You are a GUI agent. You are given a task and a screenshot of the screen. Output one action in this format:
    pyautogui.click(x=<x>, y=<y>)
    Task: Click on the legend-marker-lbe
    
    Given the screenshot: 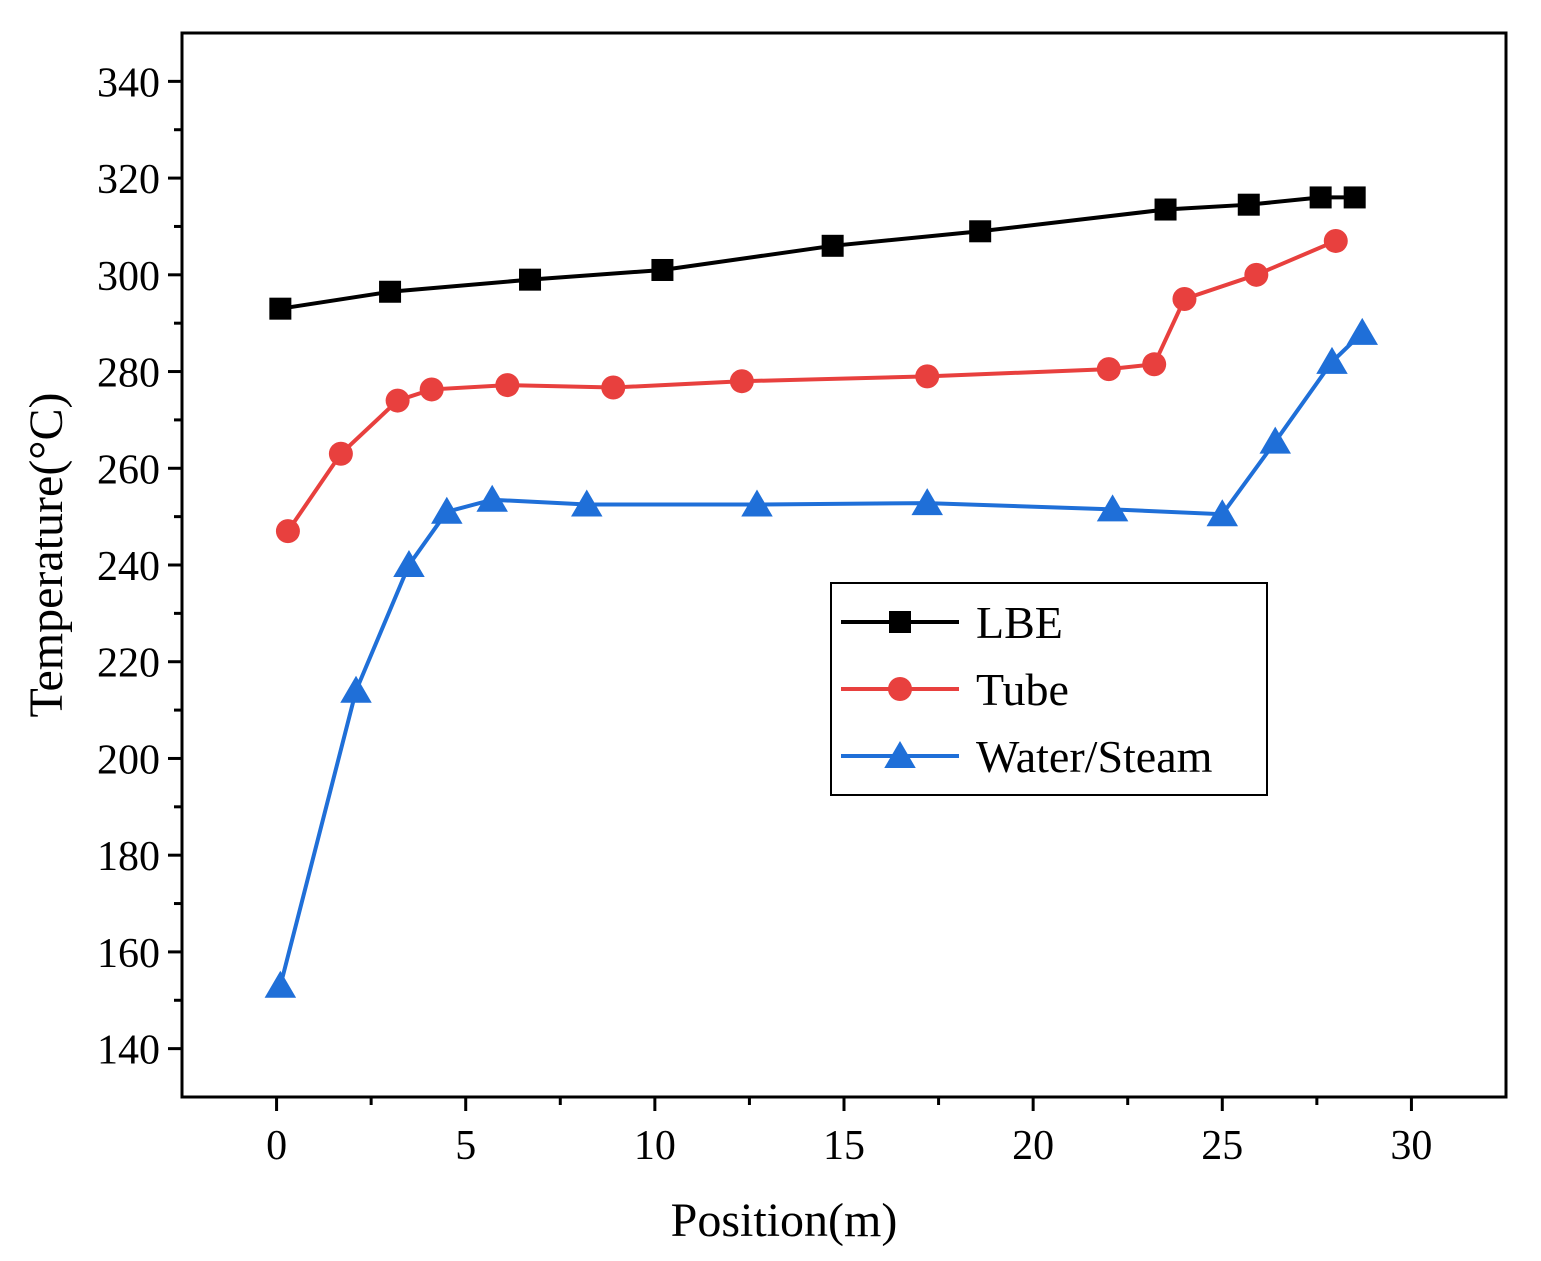 What is the action you would take?
    pyautogui.click(x=900, y=622)
    